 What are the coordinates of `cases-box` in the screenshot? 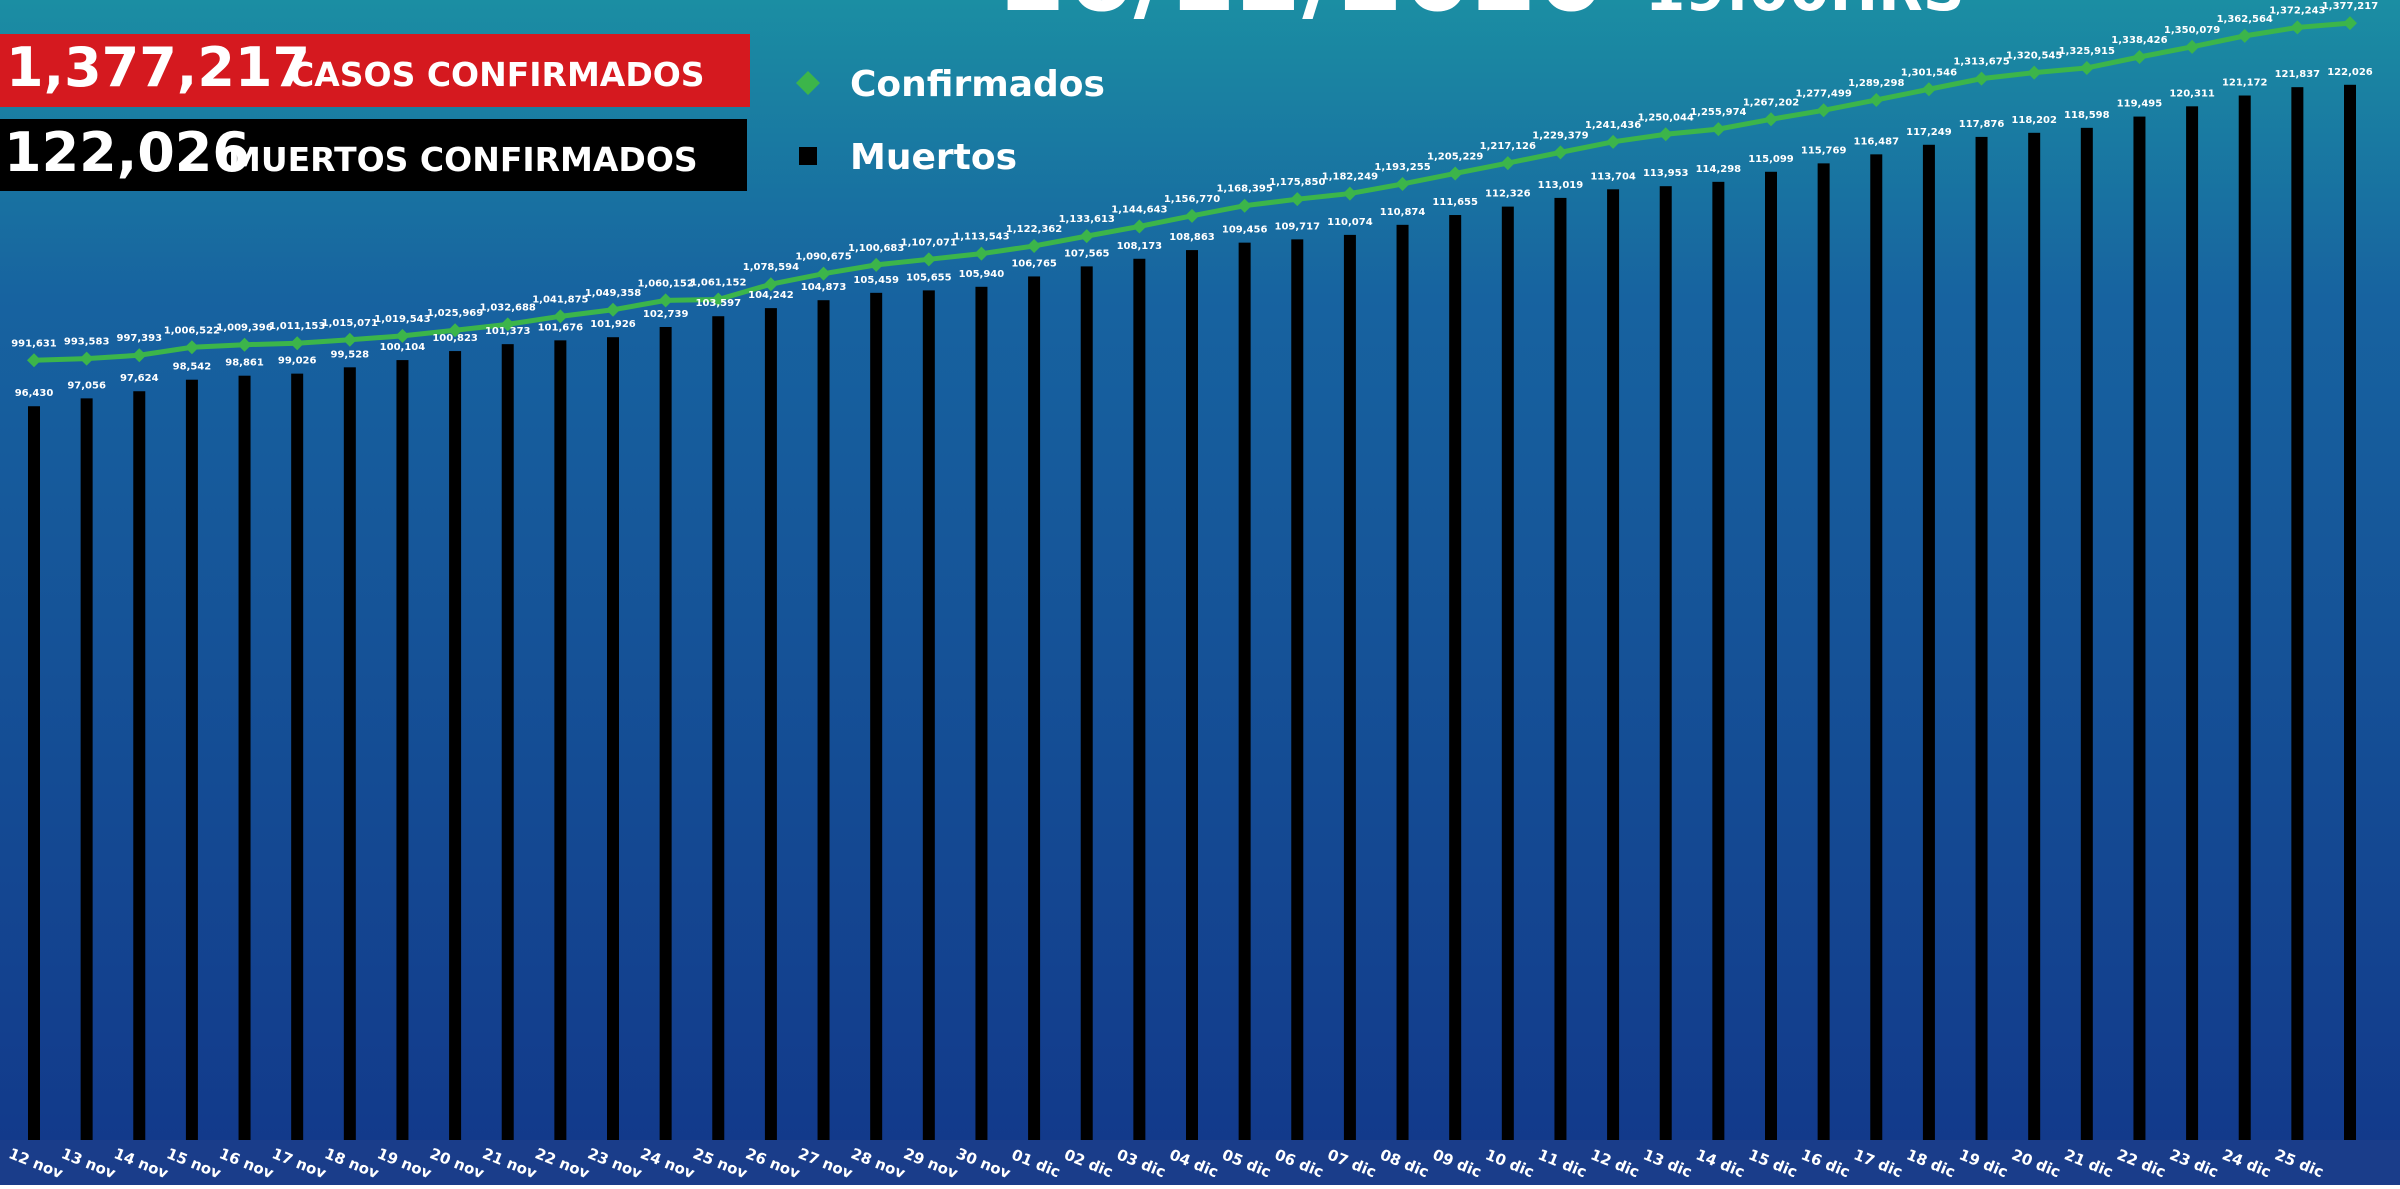 It's located at (375, 70).